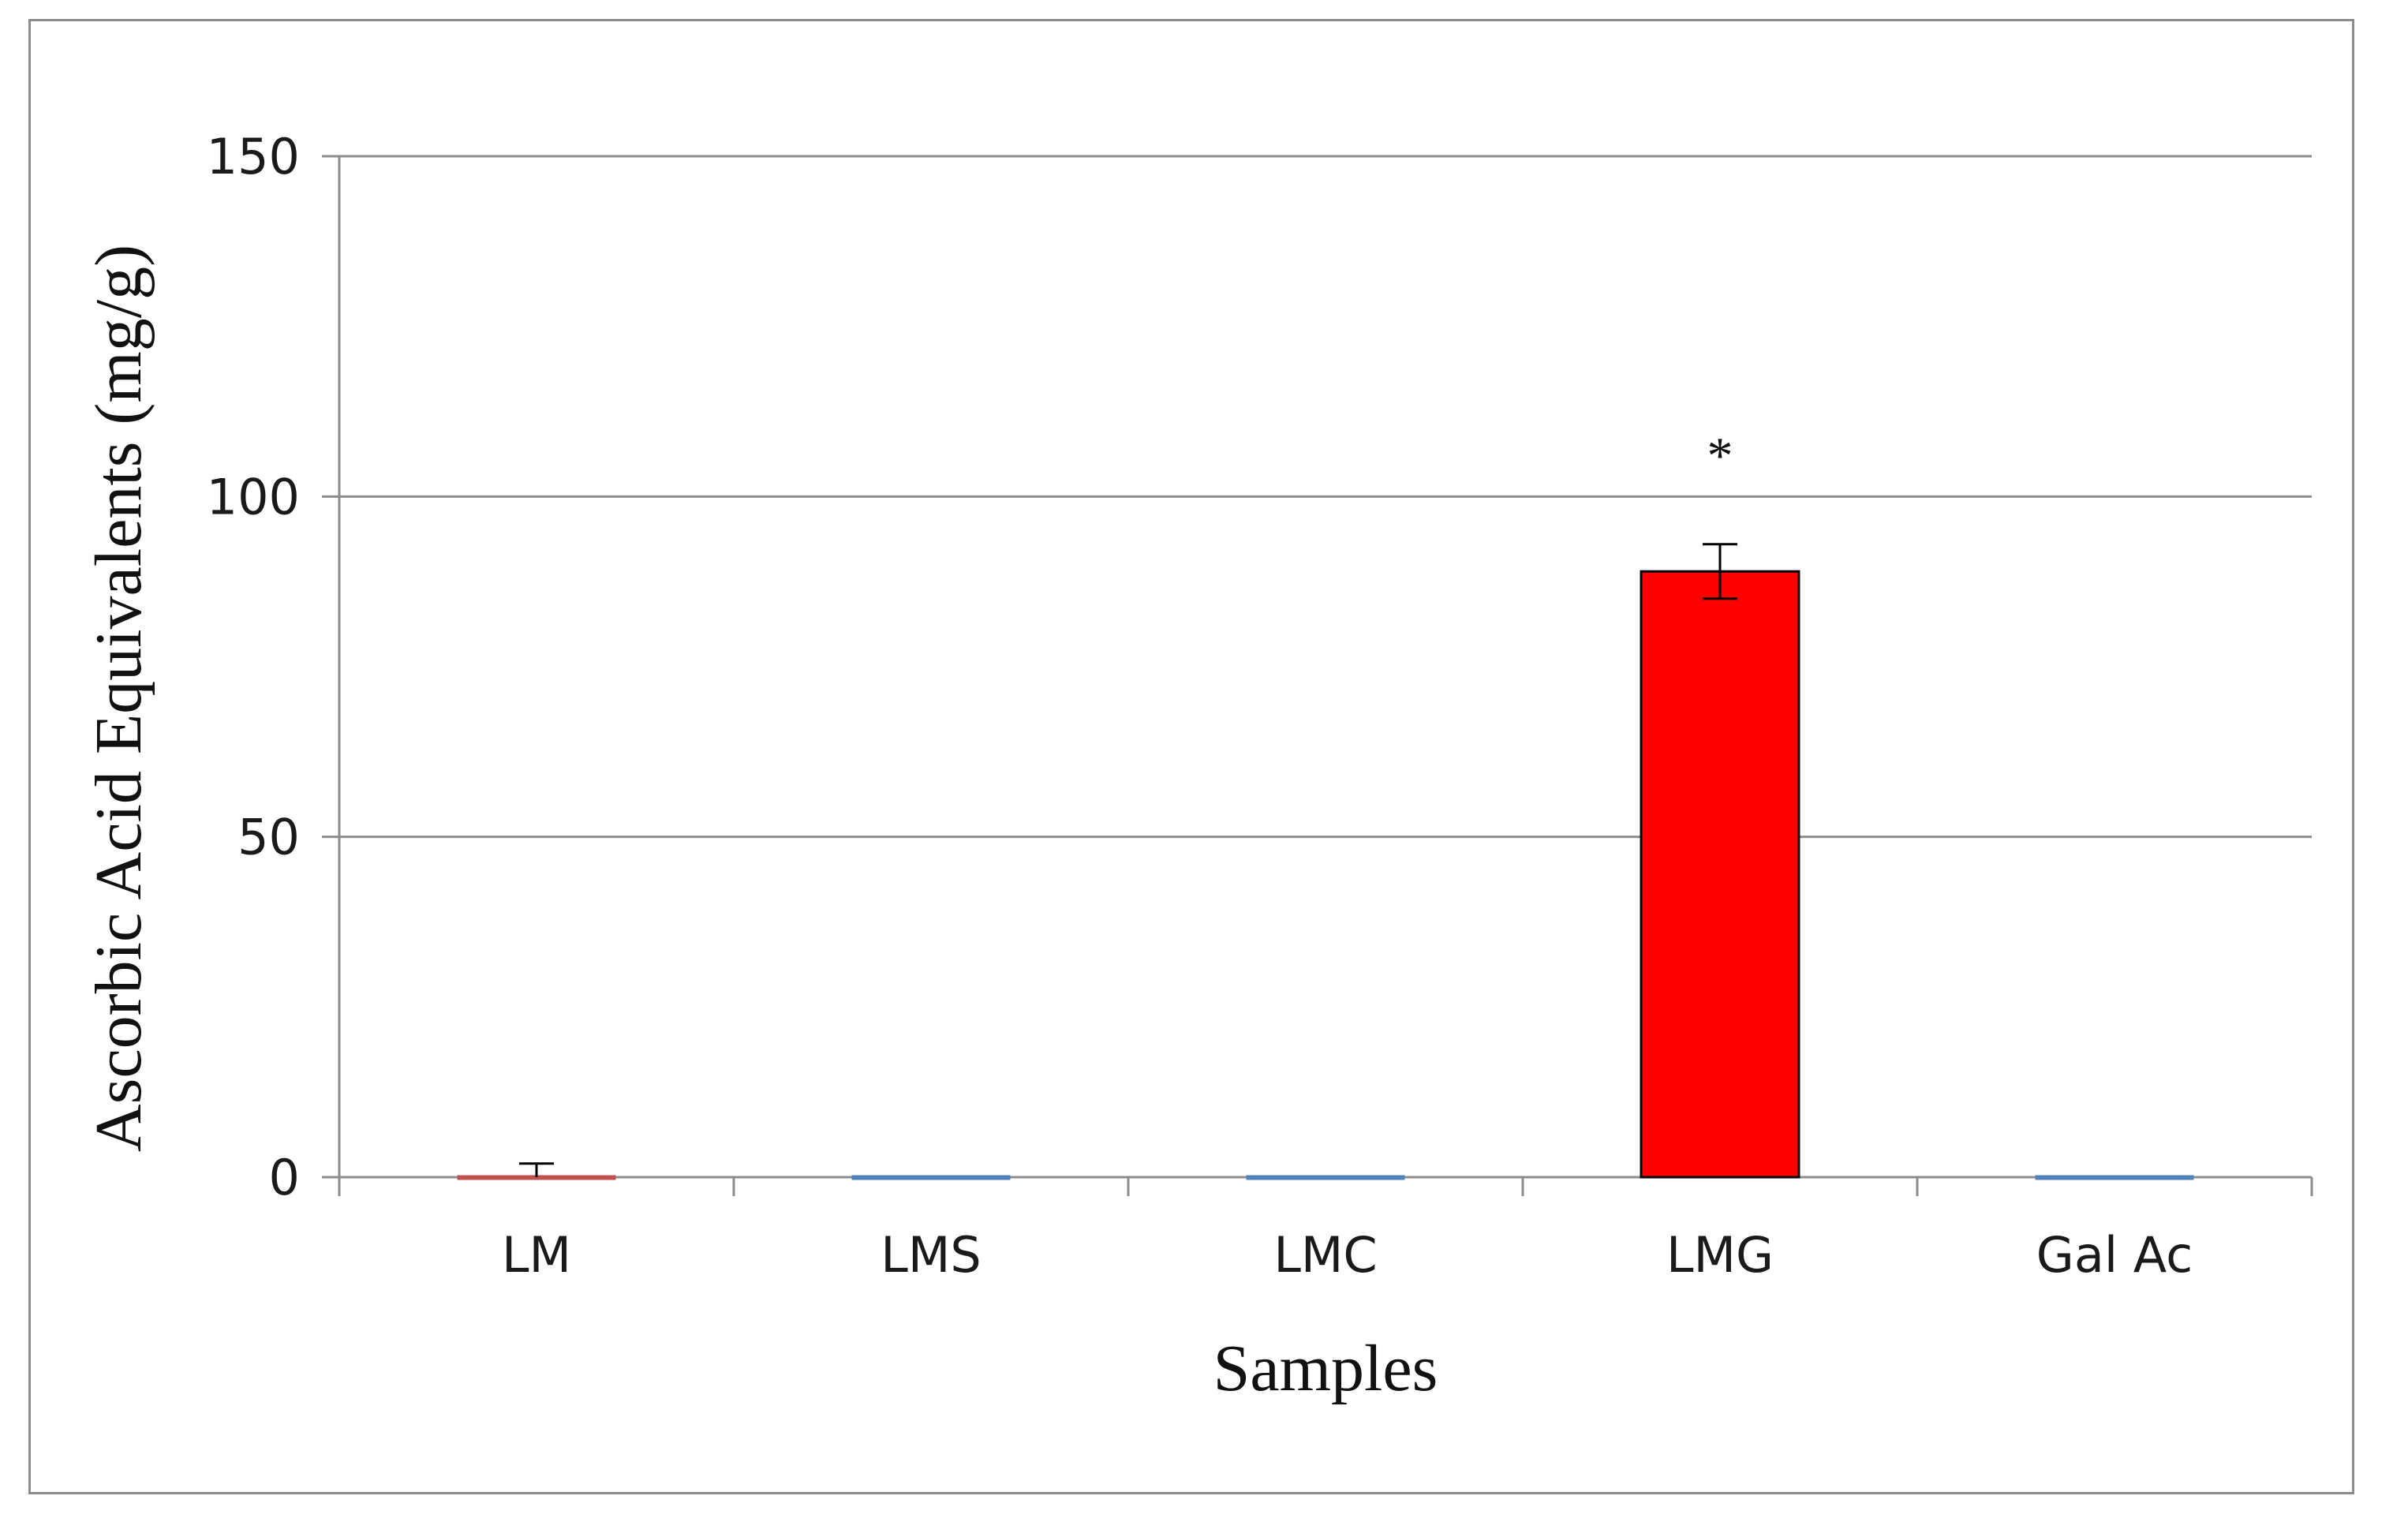 This screenshot has height=1533, width=2408. Describe the element at coordinates (285, 1177) in the screenshot. I see `y-tick-label: 0` at that location.